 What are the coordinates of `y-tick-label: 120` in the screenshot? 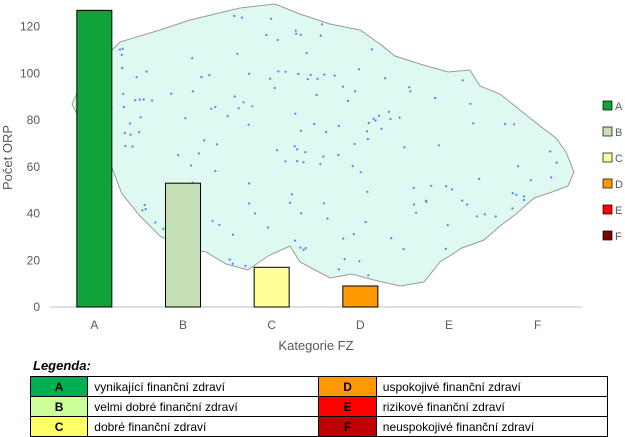 It's located at (30, 27).